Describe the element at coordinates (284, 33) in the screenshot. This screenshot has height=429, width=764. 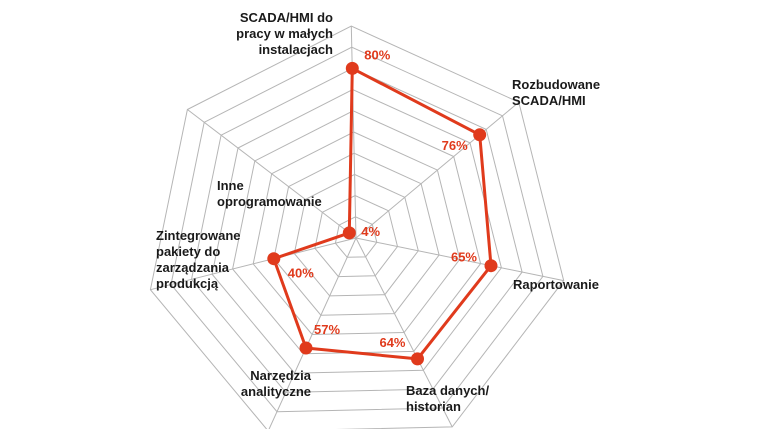
I see `axis-label-1: SCADA/HMI do pracy w małych instalacjach` at that location.